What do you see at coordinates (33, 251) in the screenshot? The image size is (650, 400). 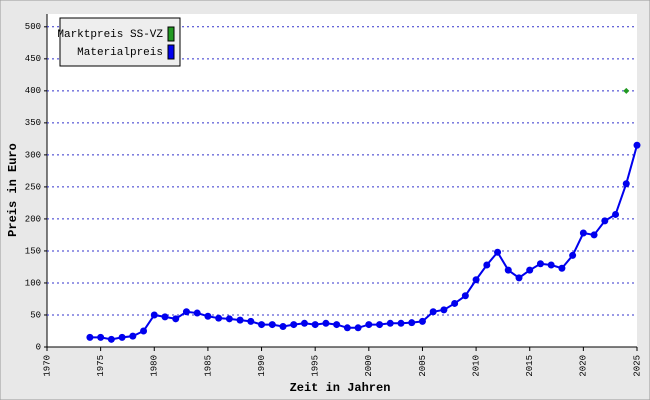 I see `y-tick-label: 150` at bounding box center [33, 251].